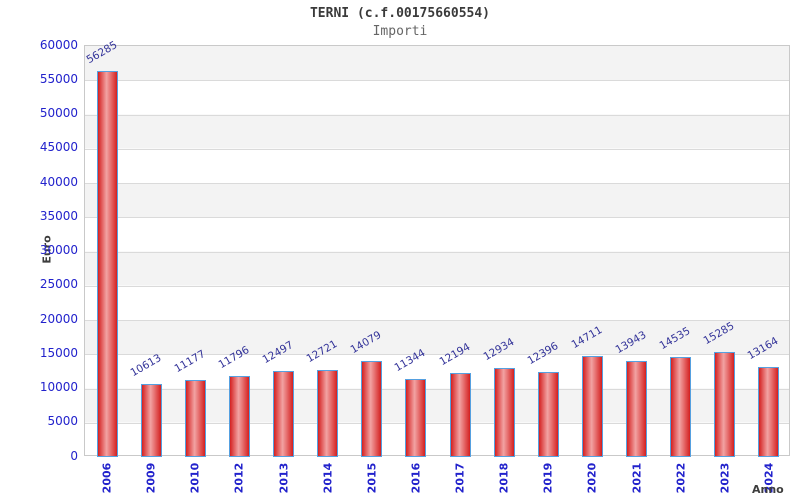 The image size is (800, 500). What do you see at coordinates (416, 418) in the screenshot?
I see `bar-2016` at bounding box center [416, 418].